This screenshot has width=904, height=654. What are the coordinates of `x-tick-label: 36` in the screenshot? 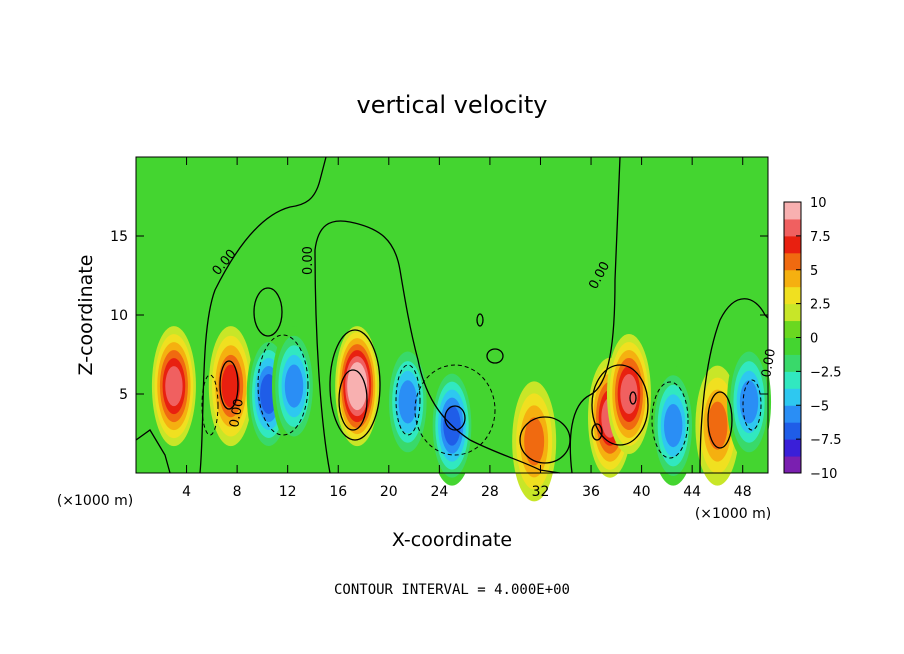 It's located at (591, 492).